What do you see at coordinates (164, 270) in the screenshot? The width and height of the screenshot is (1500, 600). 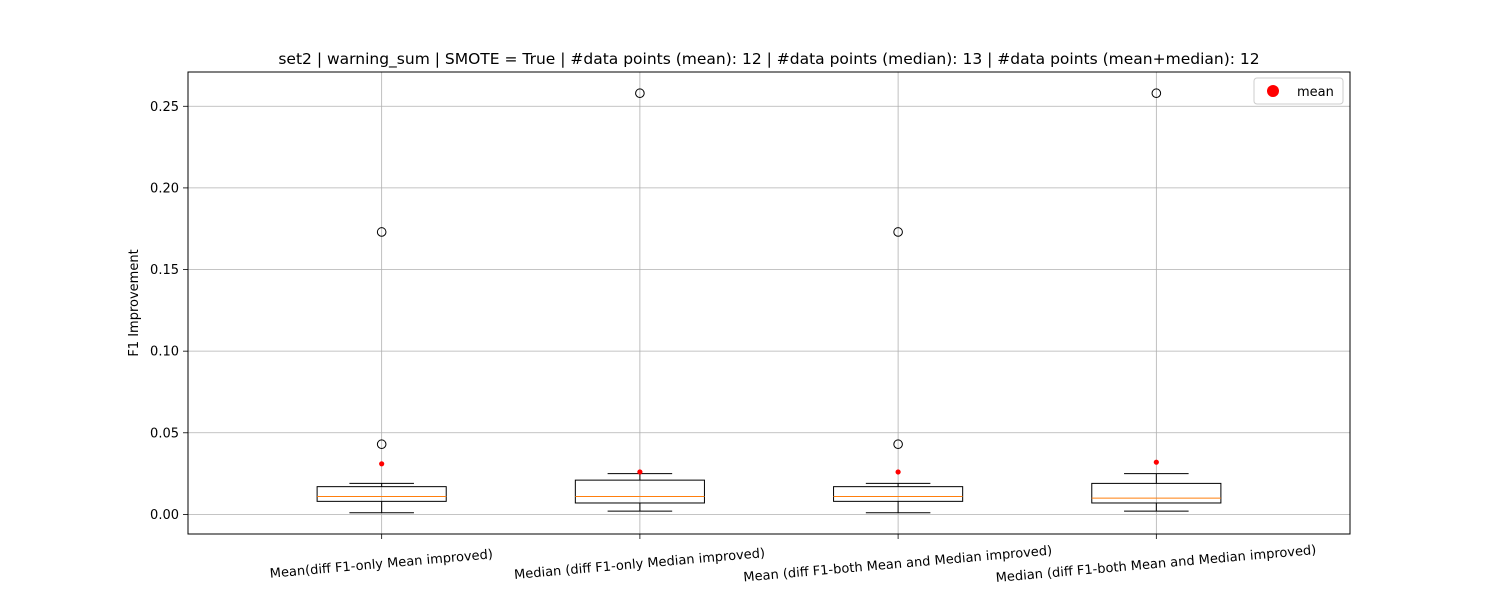 I see `y-tick-label: 0.15` at bounding box center [164, 270].